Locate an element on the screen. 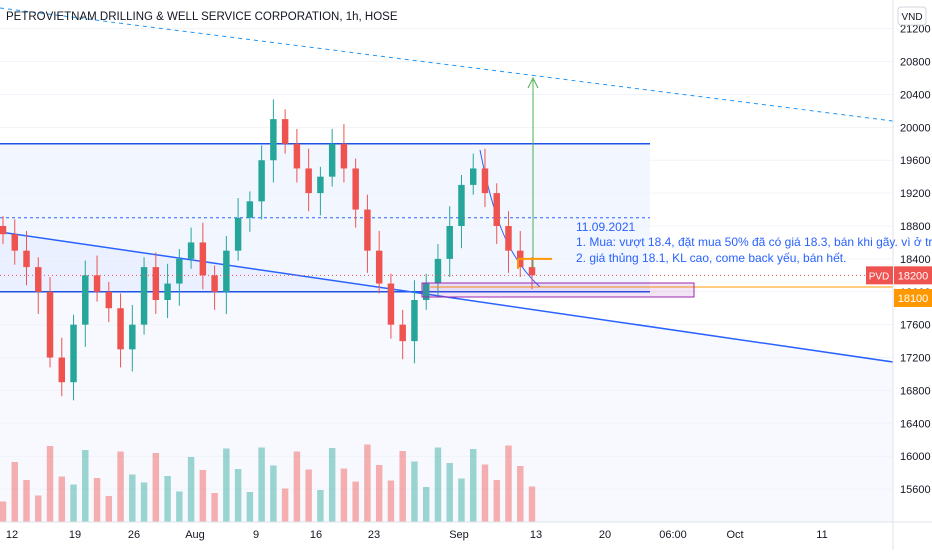 The image size is (932, 555). price-tick-label: 16800 is located at coordinates (915, 391).